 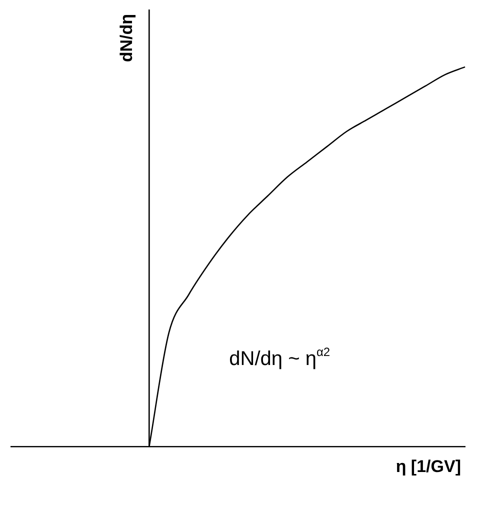 What do you see at coordinates (126, 38) in the screenshot?
I see `y-axis-title: dN/dη` at bounding box center [126, 38].